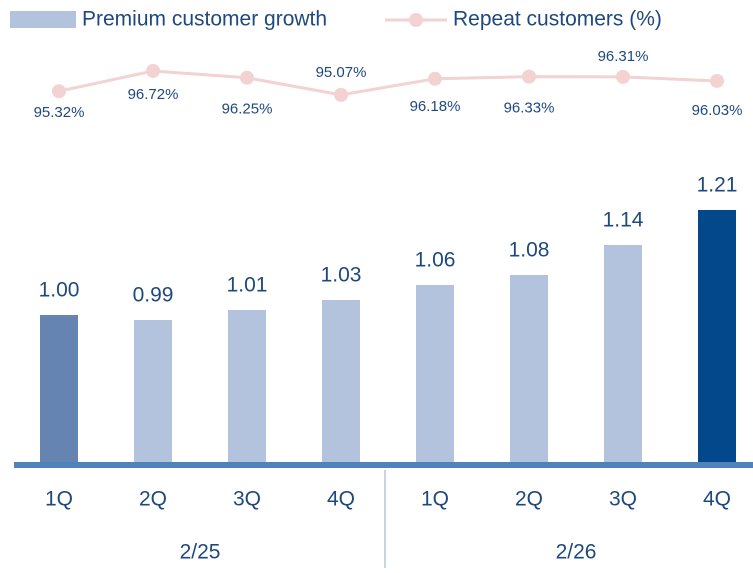 This screenshot has height=573, width=753. Describe the element at coordinates (557, 19) in the screenshot. I see `legend-label: Repeat customers (%)` at that location.